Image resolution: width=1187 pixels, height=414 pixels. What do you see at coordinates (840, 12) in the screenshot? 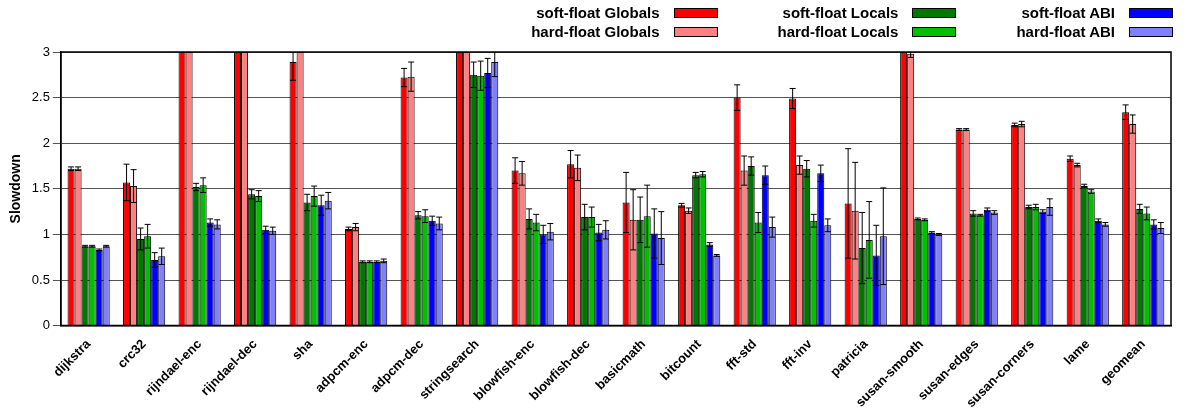
I see `legend-label: soft-float Locals` at bounding box center [840, 12].